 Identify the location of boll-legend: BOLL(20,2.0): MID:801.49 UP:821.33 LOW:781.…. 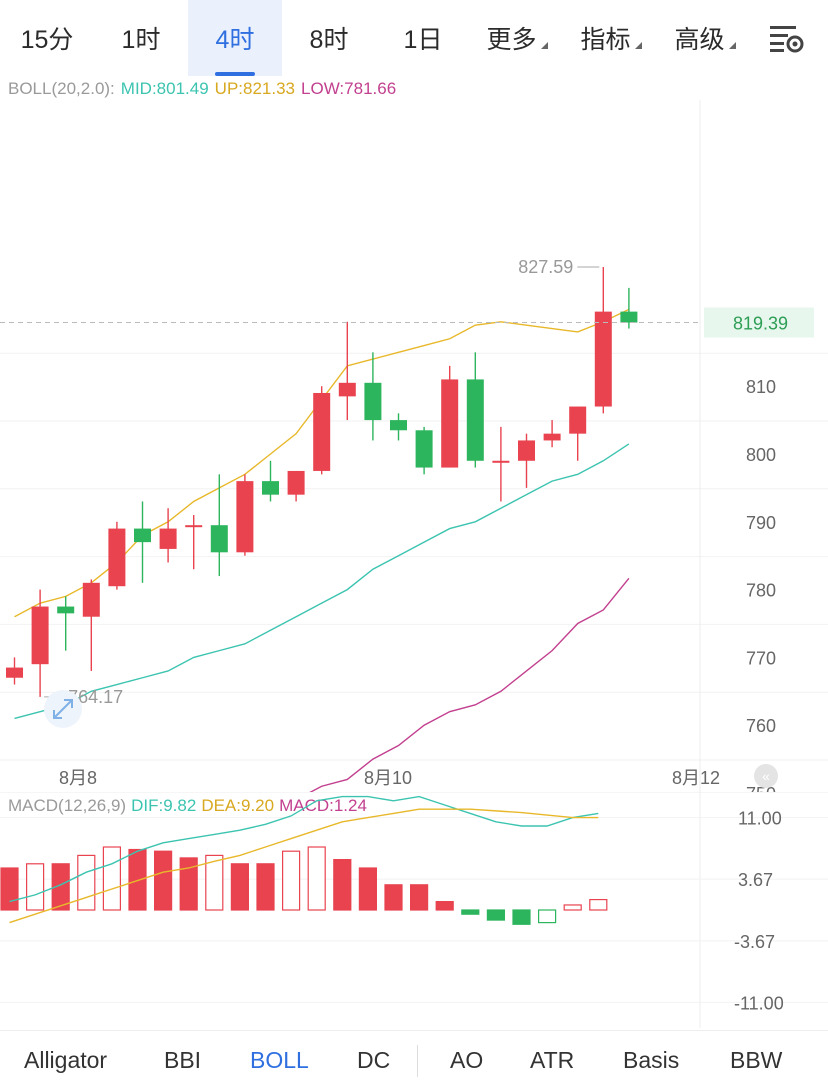
(205, 89).